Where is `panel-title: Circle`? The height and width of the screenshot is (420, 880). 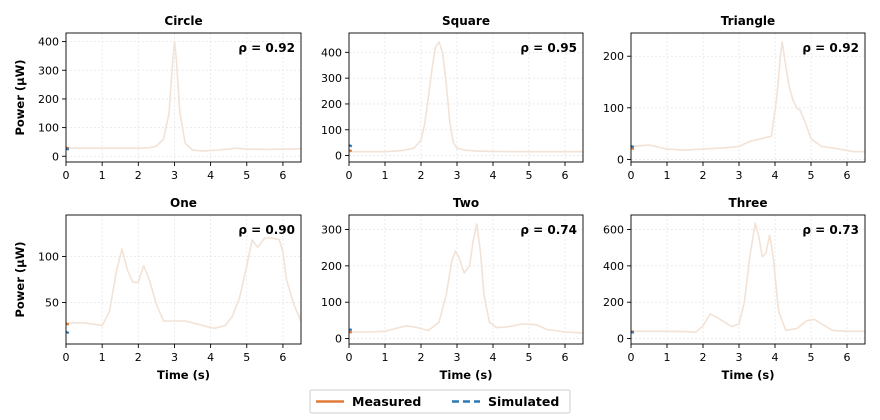
panel-title: Circle is located at coordinates (183, 21).